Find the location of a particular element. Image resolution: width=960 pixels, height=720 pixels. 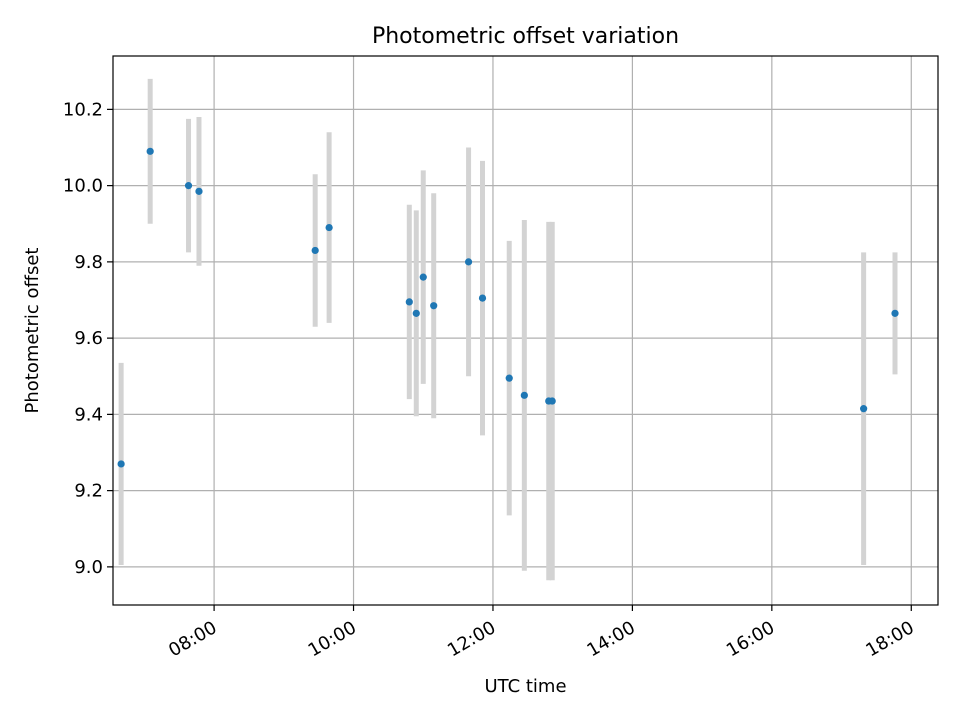

y-tick-label: 9.0 is located at coordinates (88, 567).